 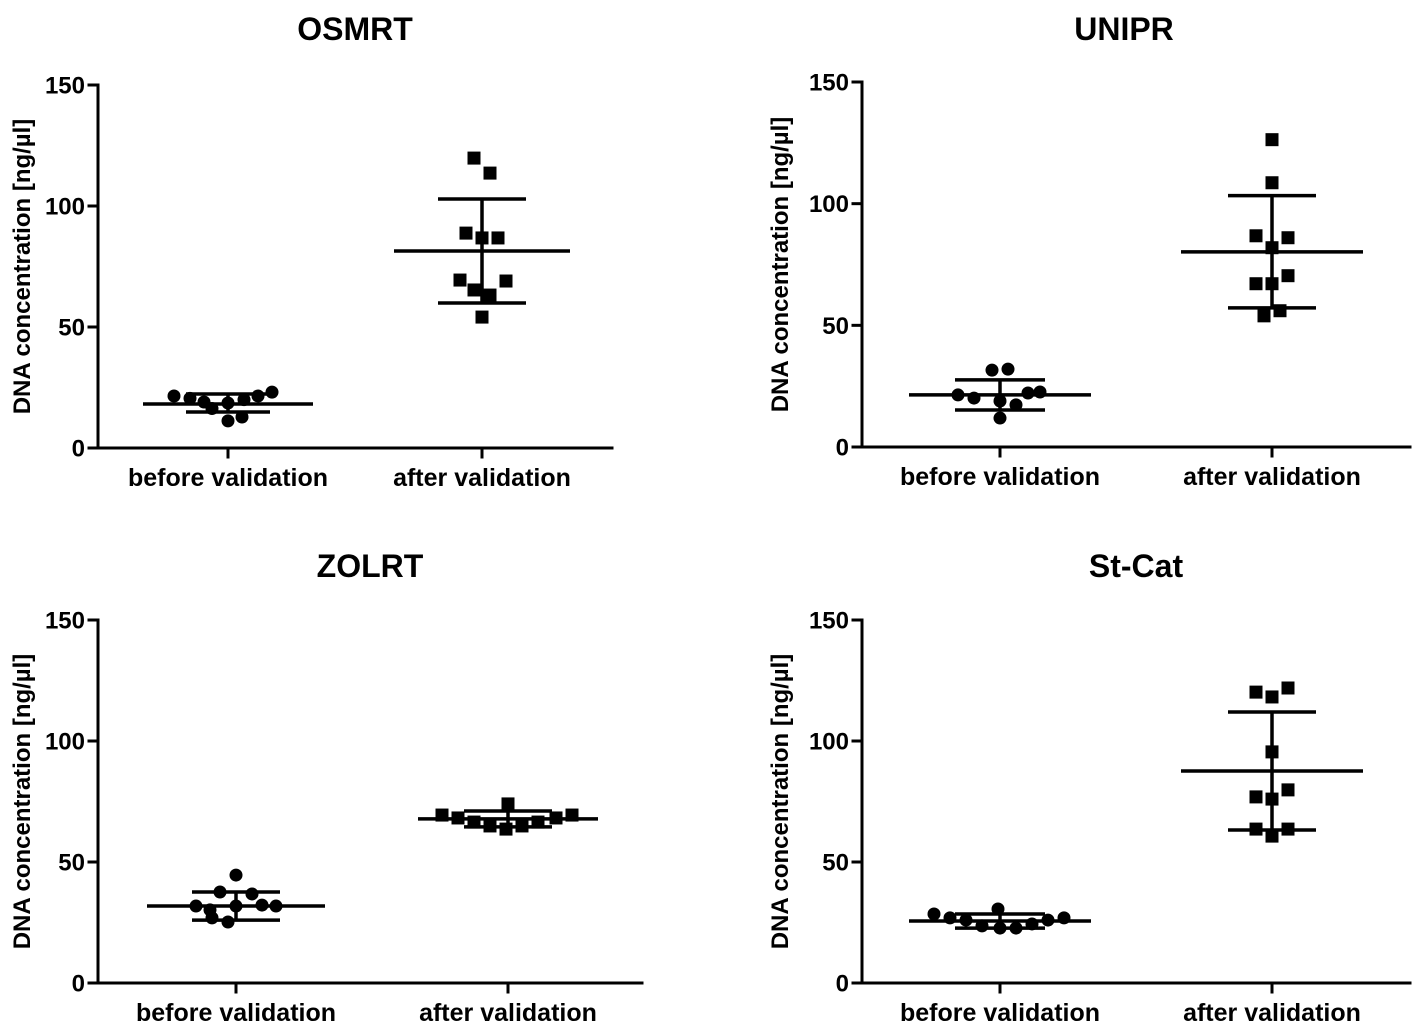 I want to click on chart-title: St-Cat, so click(x=1136, y=566).